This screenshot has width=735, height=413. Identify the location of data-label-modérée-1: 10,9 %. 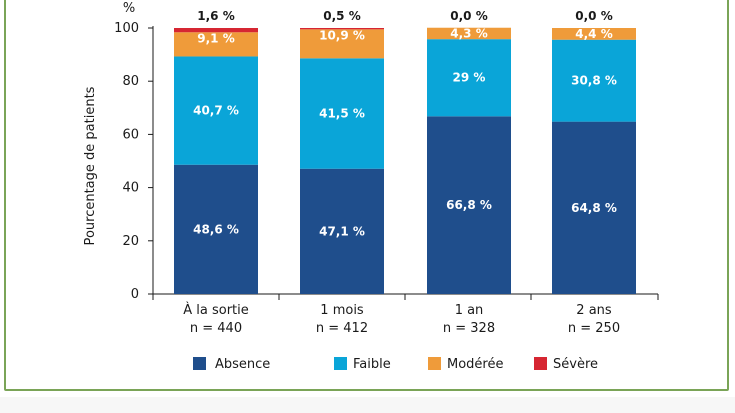
(342, 35).